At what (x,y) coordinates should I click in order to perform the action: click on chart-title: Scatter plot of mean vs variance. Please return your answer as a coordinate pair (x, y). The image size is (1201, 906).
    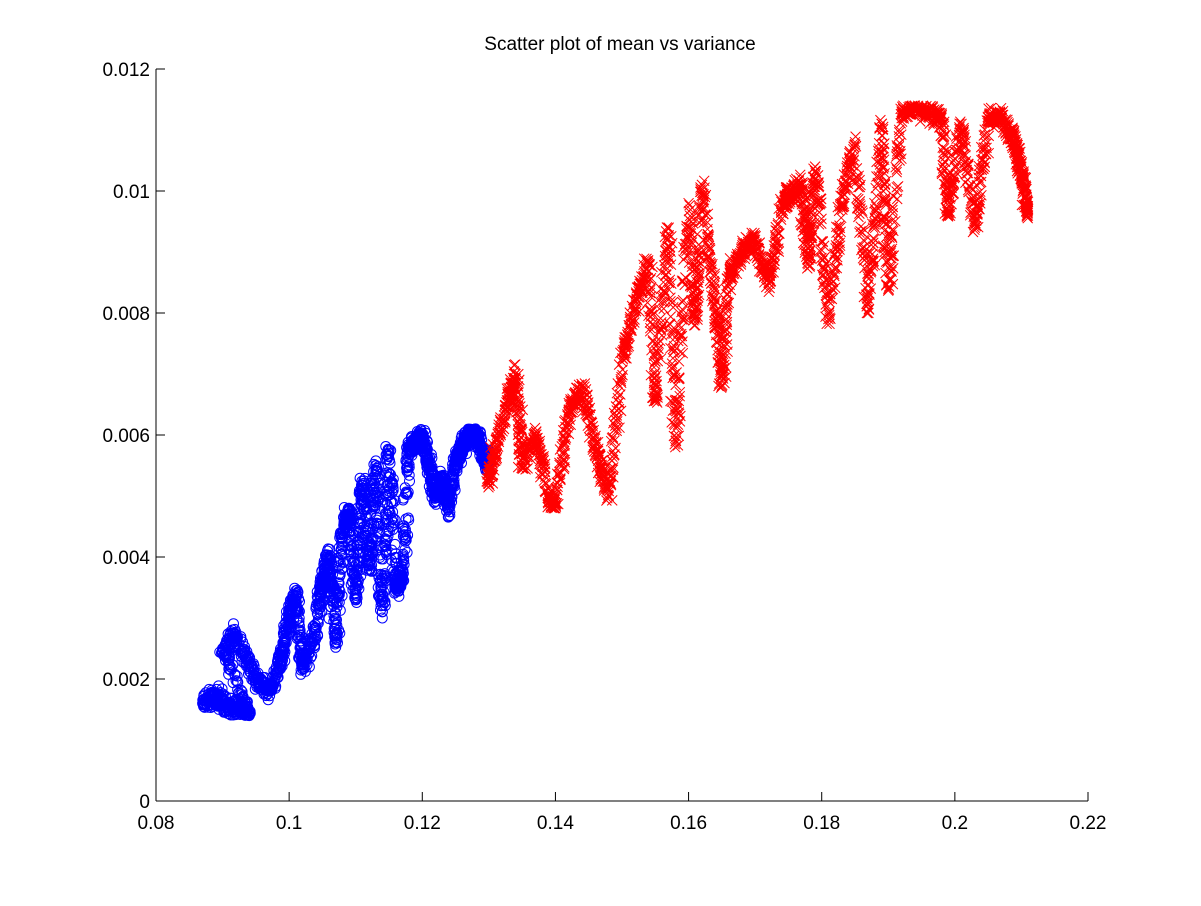
    Looking at the image, I should click on (620, 44).